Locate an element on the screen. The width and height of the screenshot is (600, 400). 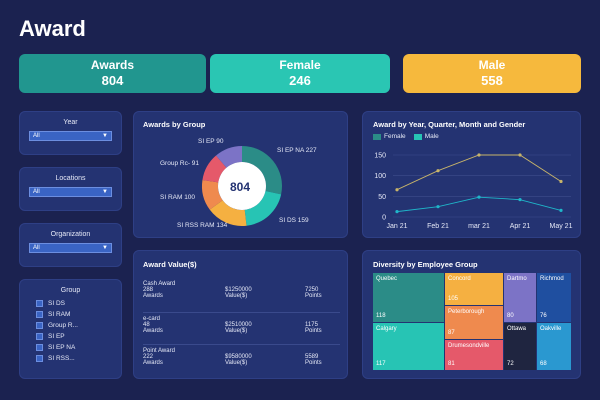
legend-swatch-female is located at coordinates (377, 136).